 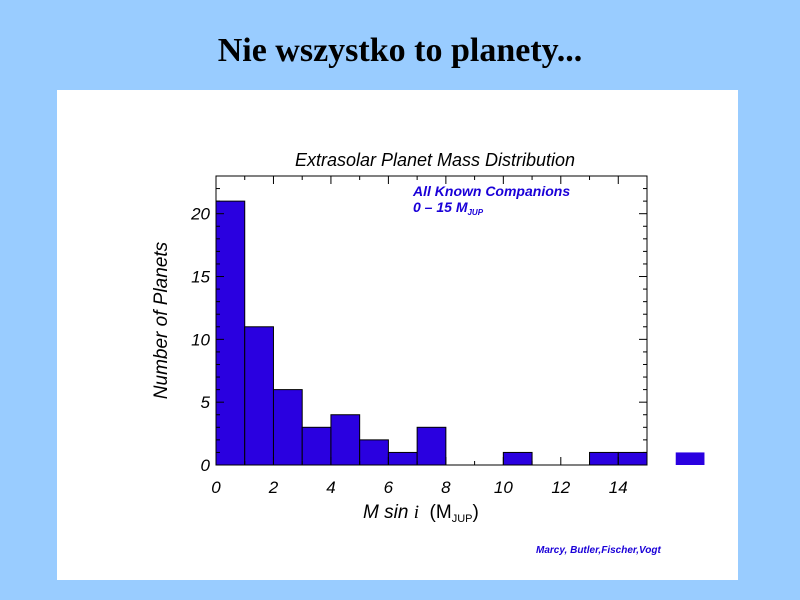 I want to click on x-tick-label-6: 12, so click(x=560, y=487).